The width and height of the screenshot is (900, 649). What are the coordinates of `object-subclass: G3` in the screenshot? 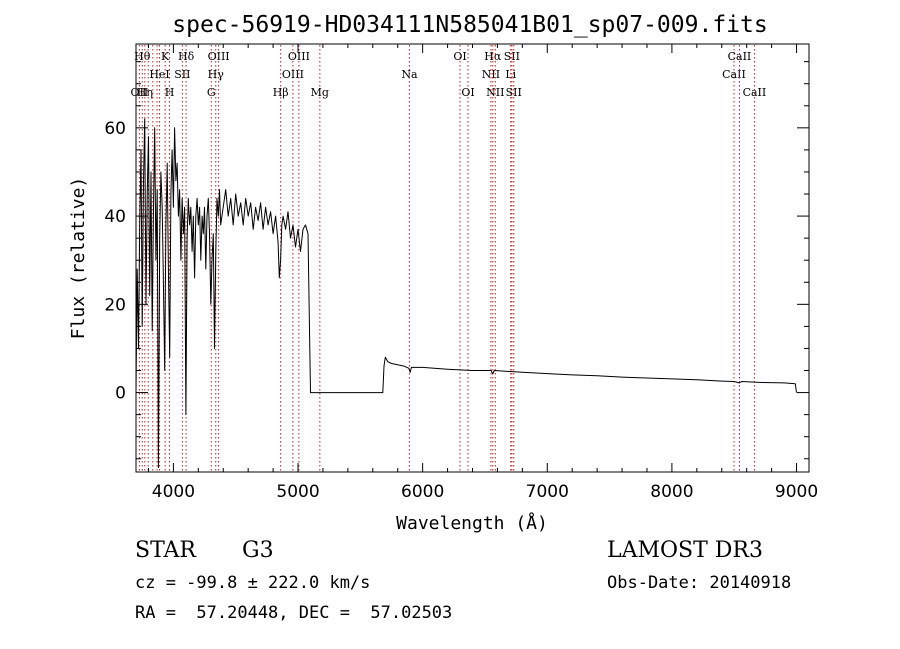 It's located at (258, 550).